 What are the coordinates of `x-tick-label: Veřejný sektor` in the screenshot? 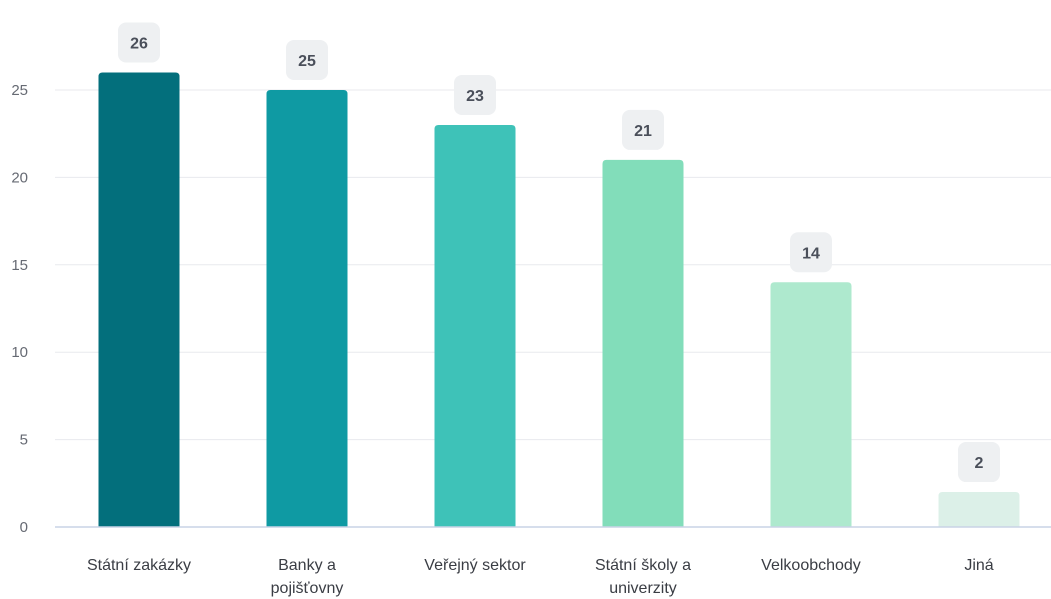 It's located at (475, 565).